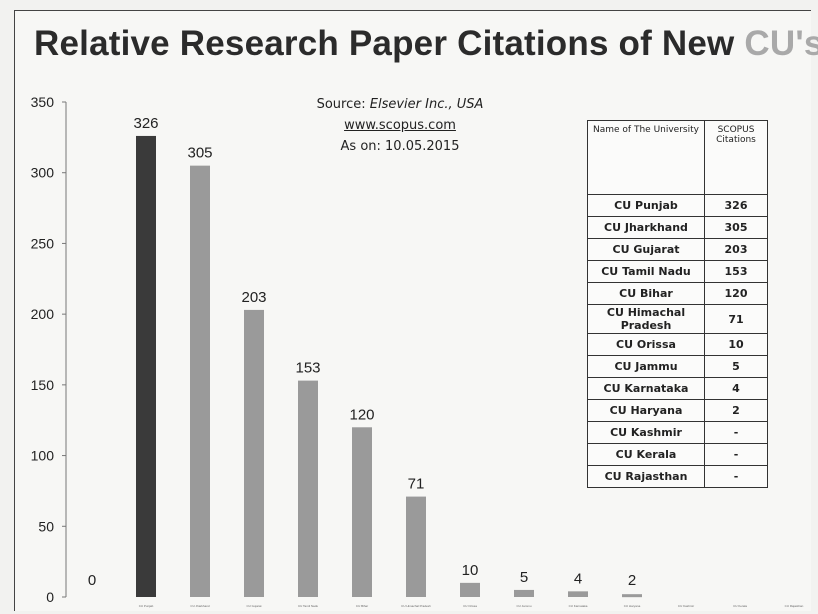 This screenshot has width=818, height=614. What do you see at coordinates (43, 456) in the screenshot?
I see `y-tick-label: 100` at bounding box center [43, 456].